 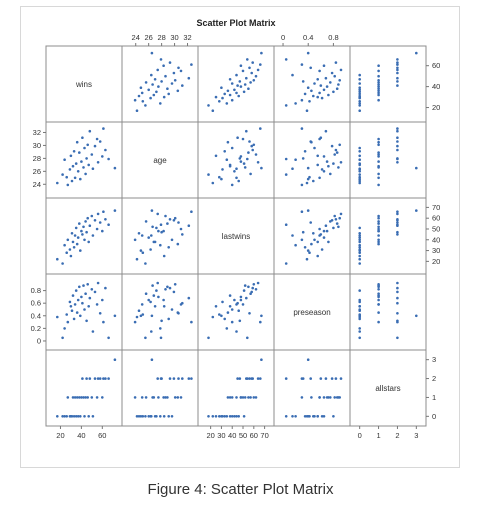 I want to click on y-tick-label-allstars-2: 2, so click(x=434, y=378).